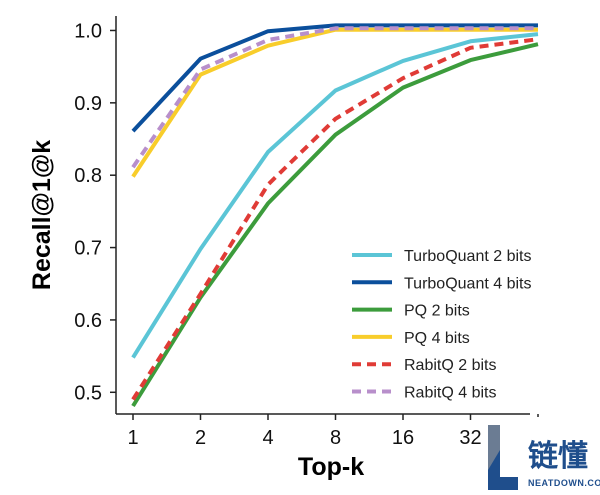  What do you see at coordinates (331, 467) in the screenshot?
I see `x-axis-title: Top-k` at bounding box center [331, 467].